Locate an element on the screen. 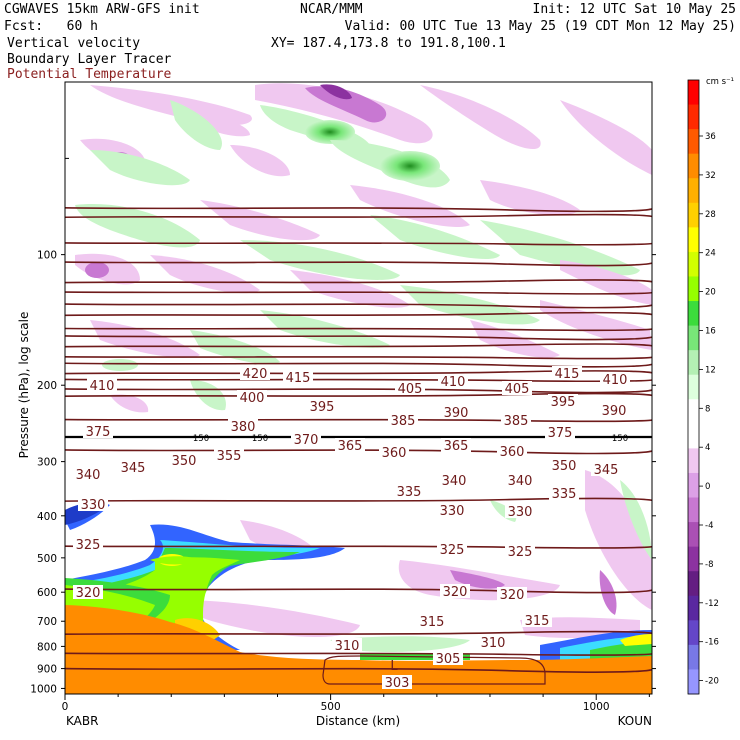  y-tick-label: 400 is located at coordinates (47, 517).